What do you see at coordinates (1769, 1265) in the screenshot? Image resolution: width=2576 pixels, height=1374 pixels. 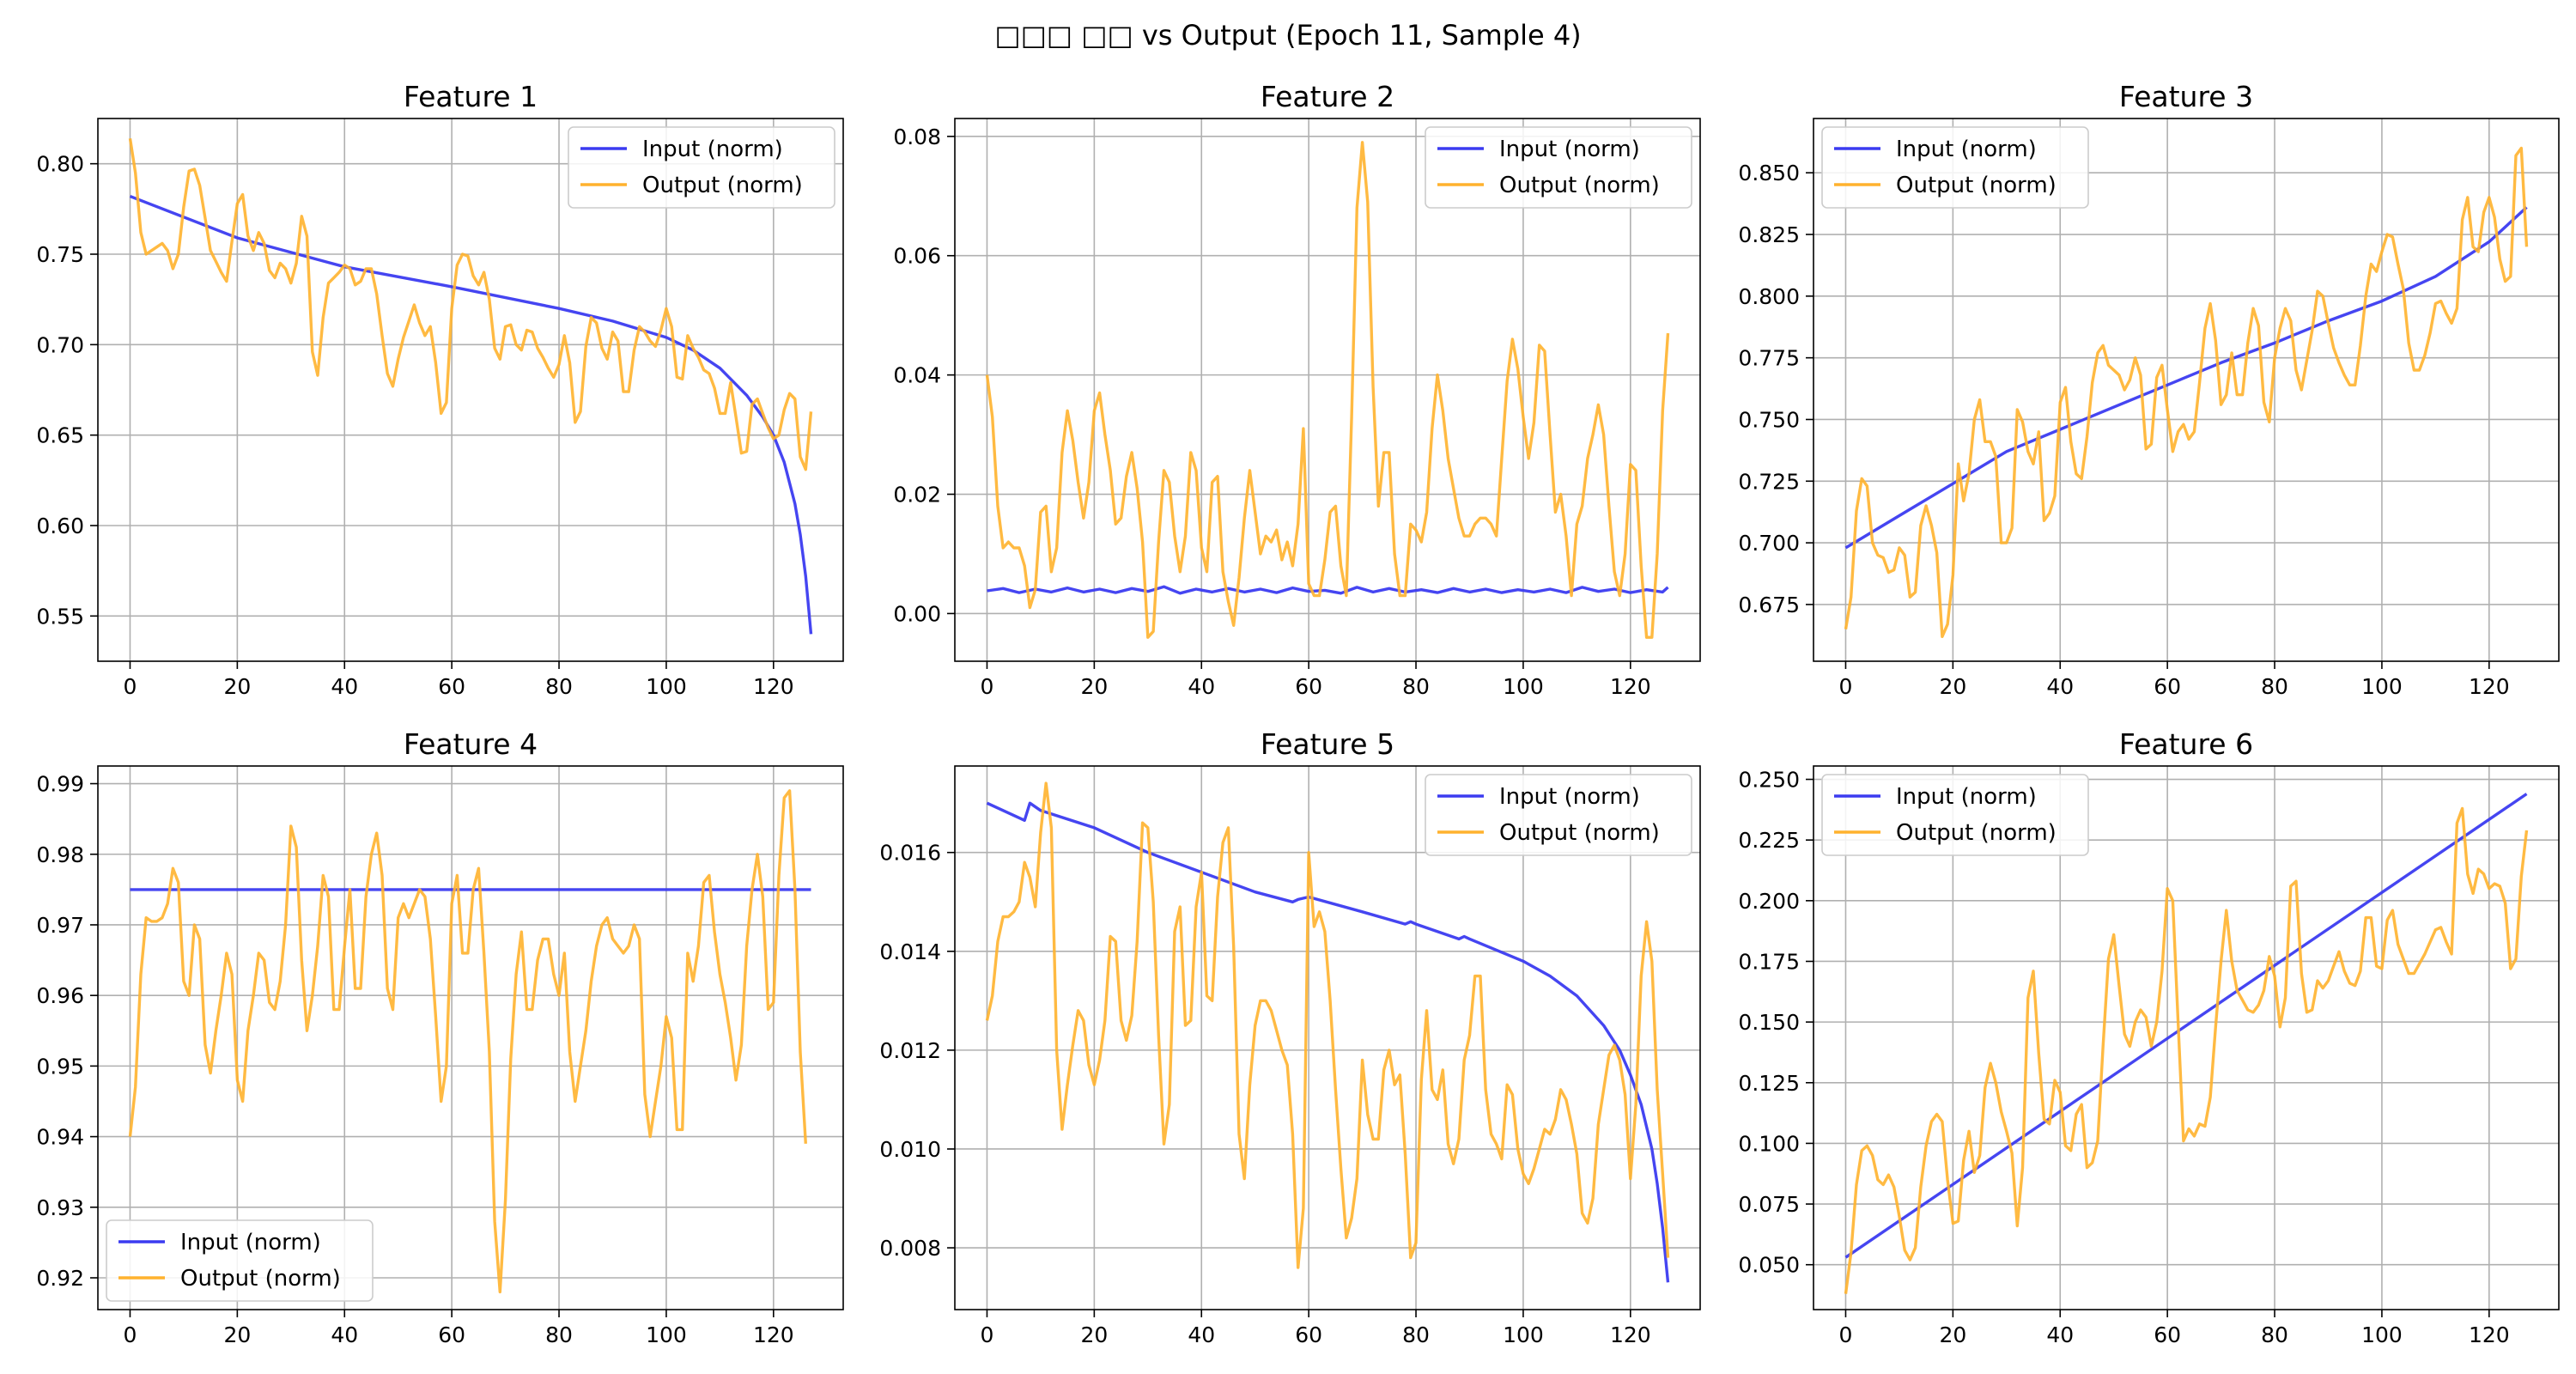 I see `y-tick-label: 0.050` at bounding box center [1769, 1265].